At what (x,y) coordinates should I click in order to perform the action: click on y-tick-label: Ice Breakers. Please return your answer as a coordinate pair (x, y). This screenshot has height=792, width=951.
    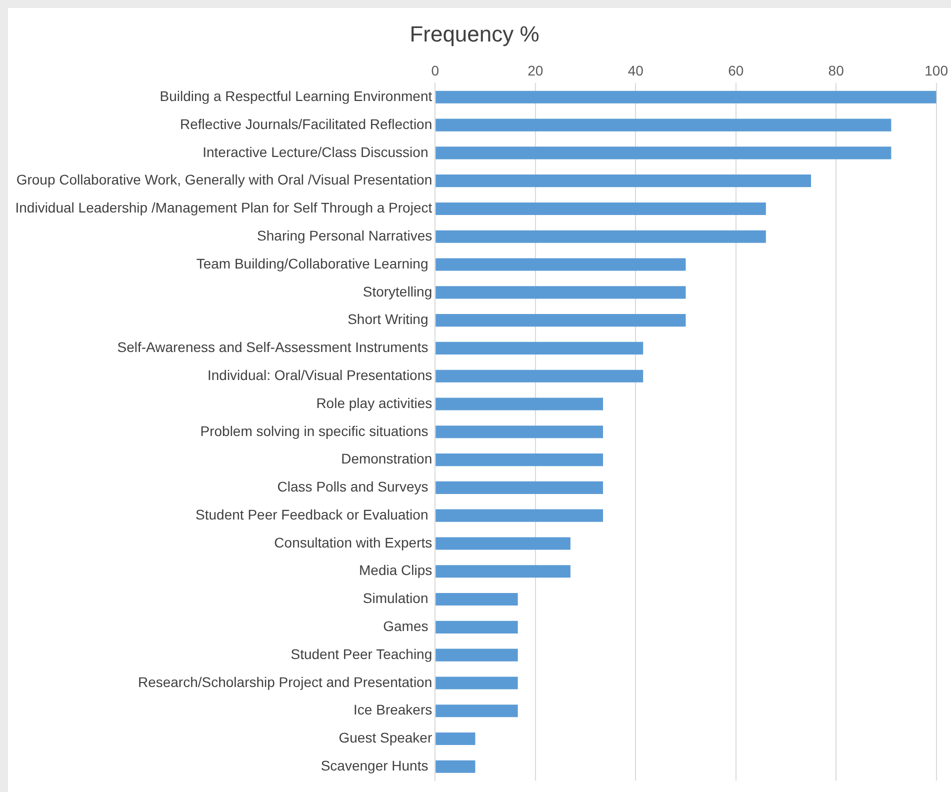
    Looking at the image, I should click on (393, 710).